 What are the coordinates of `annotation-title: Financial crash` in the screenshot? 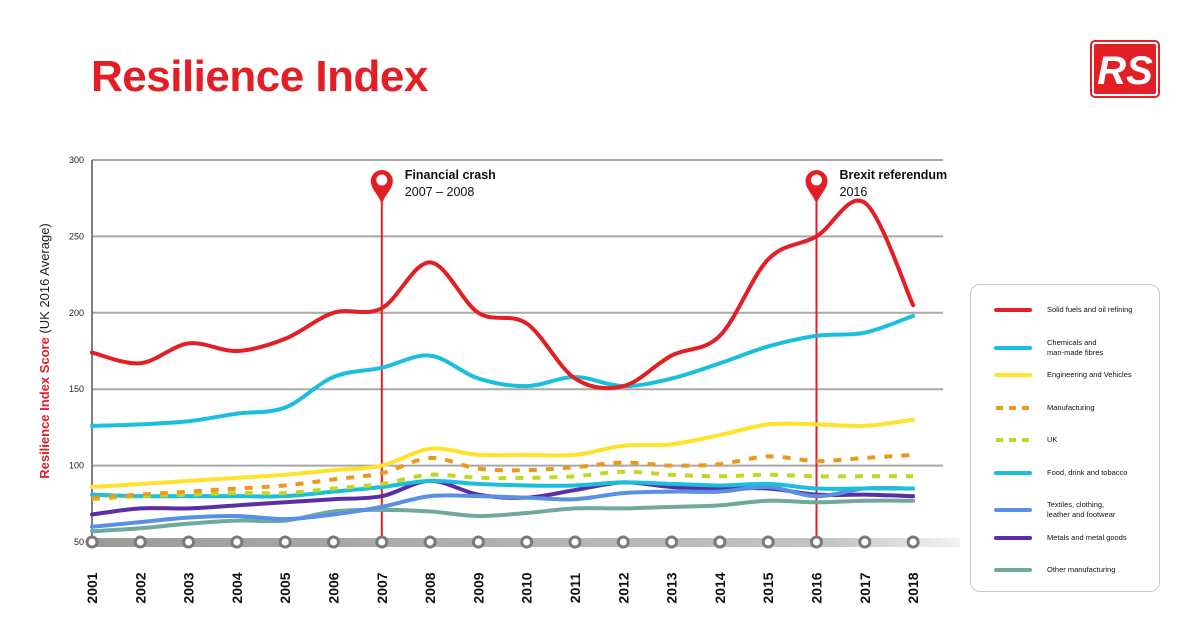 It's located at (450, 175).